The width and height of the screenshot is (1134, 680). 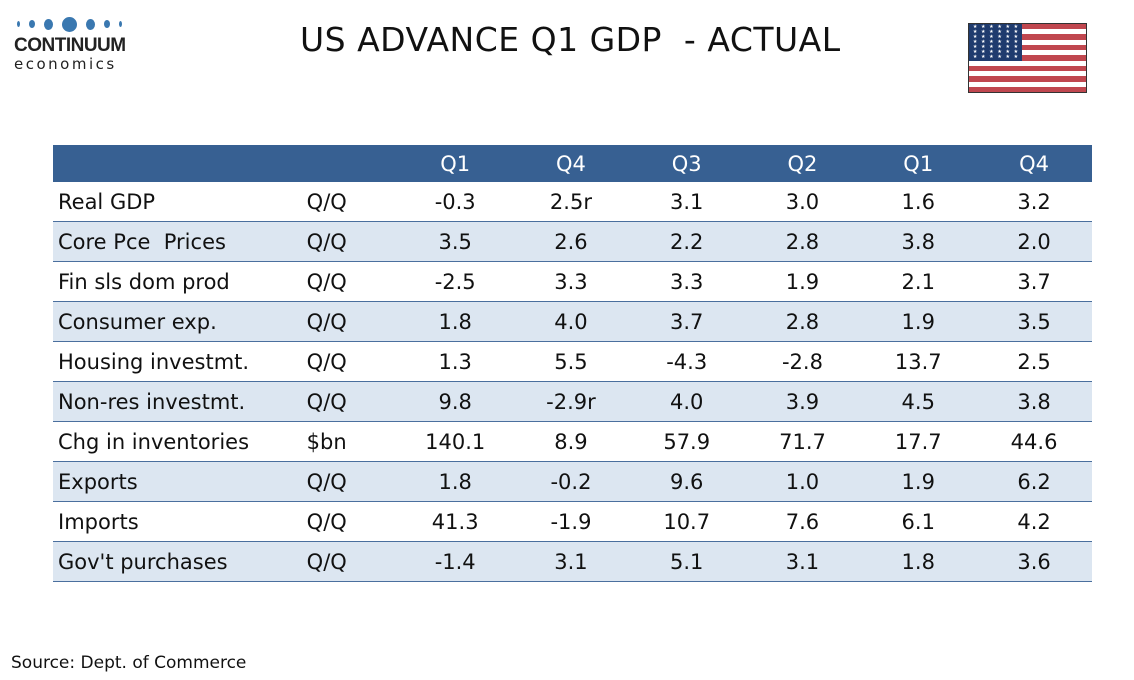 What do you see at coordinates (178, 281) in the screenshot?
I see `row-label: Fin sls dom prod` at bounding box center [178, 281].